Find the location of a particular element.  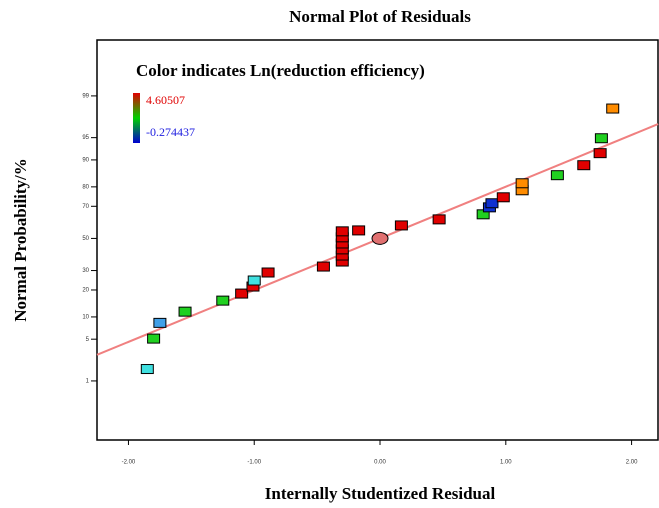

colorbar-title: Color indicates Ln(reduction efficiency) is located at coordinates (280, 70).